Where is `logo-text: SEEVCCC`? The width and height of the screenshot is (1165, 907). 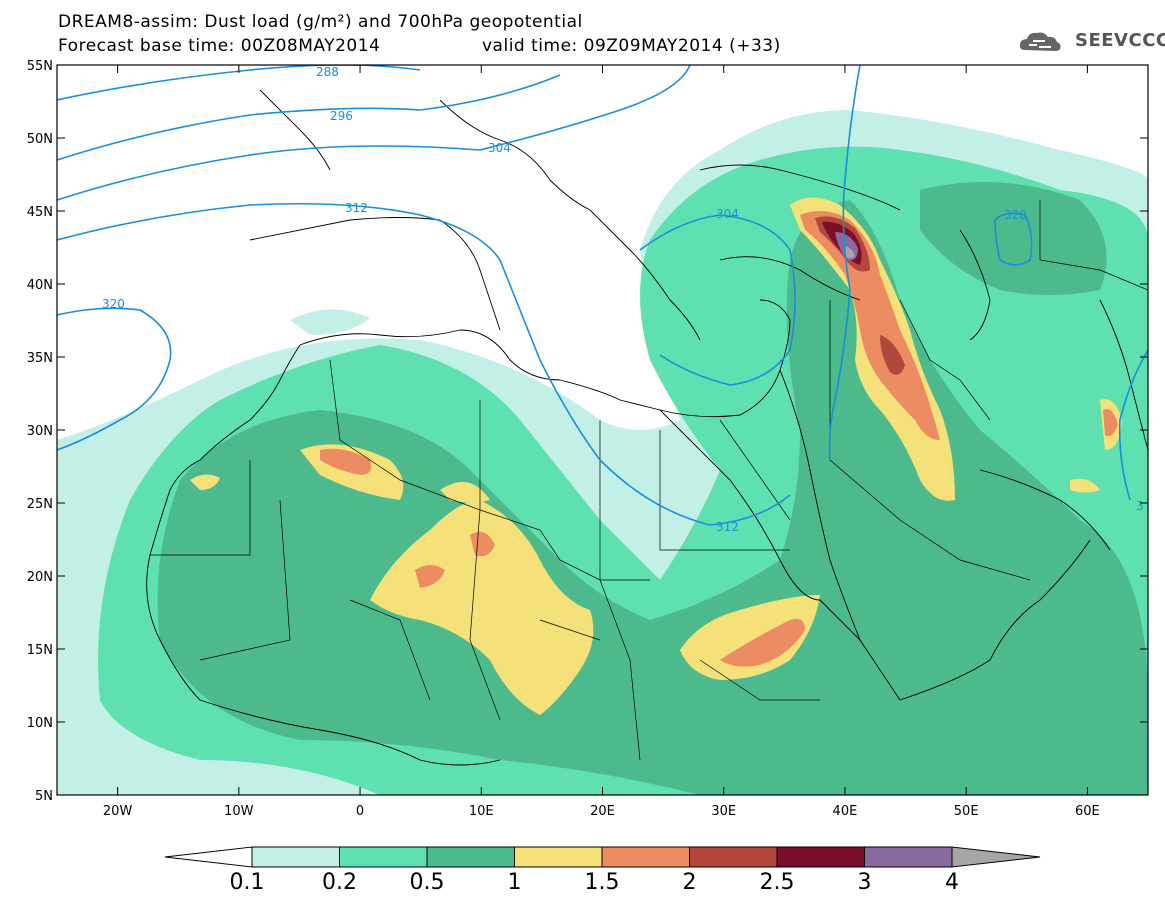
logo-text: SEEVCCC is located at coordinates (1120, 40).